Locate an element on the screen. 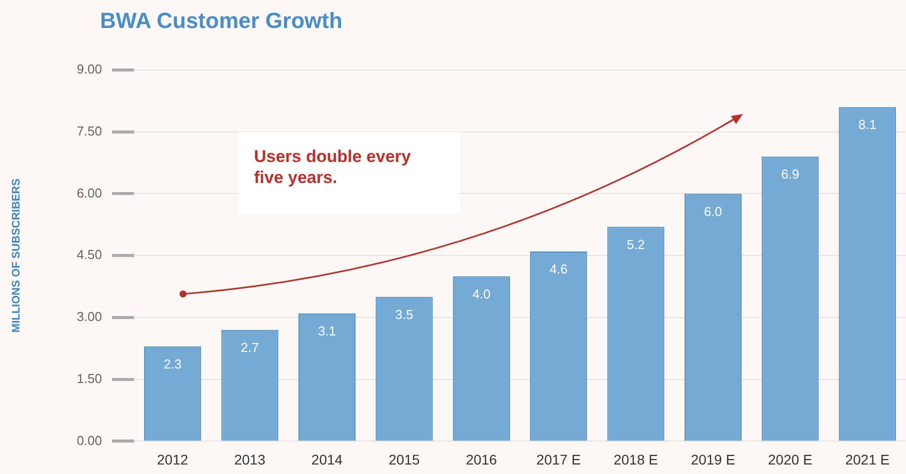 Image resolution: width=906 pixels, height=474 pixels. annotation: Users double every five years. is located at coordinates (332, 167).